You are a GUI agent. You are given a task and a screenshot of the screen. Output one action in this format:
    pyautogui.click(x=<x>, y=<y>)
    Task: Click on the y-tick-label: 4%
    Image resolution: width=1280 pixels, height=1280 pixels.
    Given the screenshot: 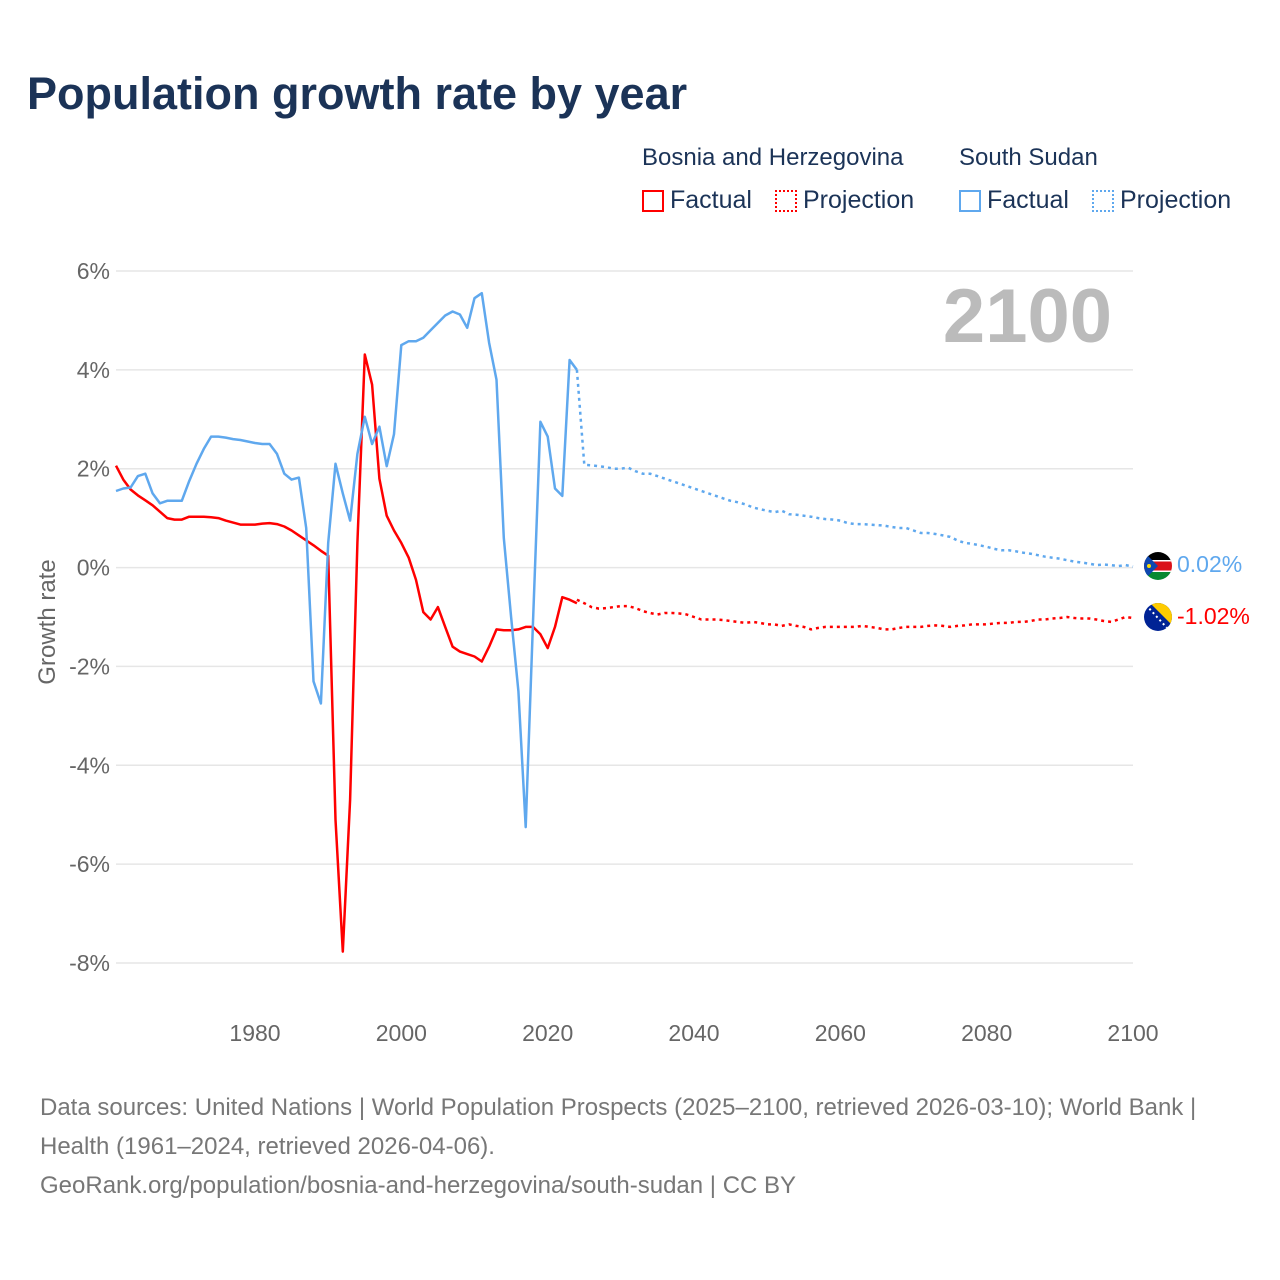 What is the action you would take?
    pyautogui.click(x=93, y=370)
    